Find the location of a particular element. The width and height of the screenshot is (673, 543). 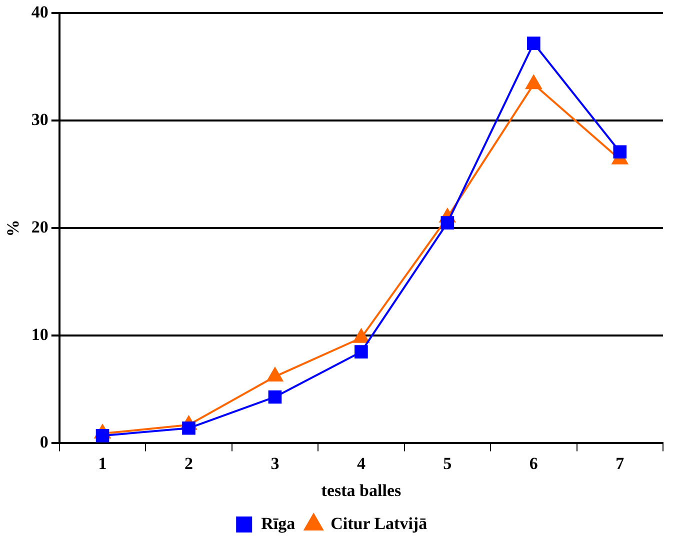

y-tick-label: 0 is located at coordinates (44, 442).